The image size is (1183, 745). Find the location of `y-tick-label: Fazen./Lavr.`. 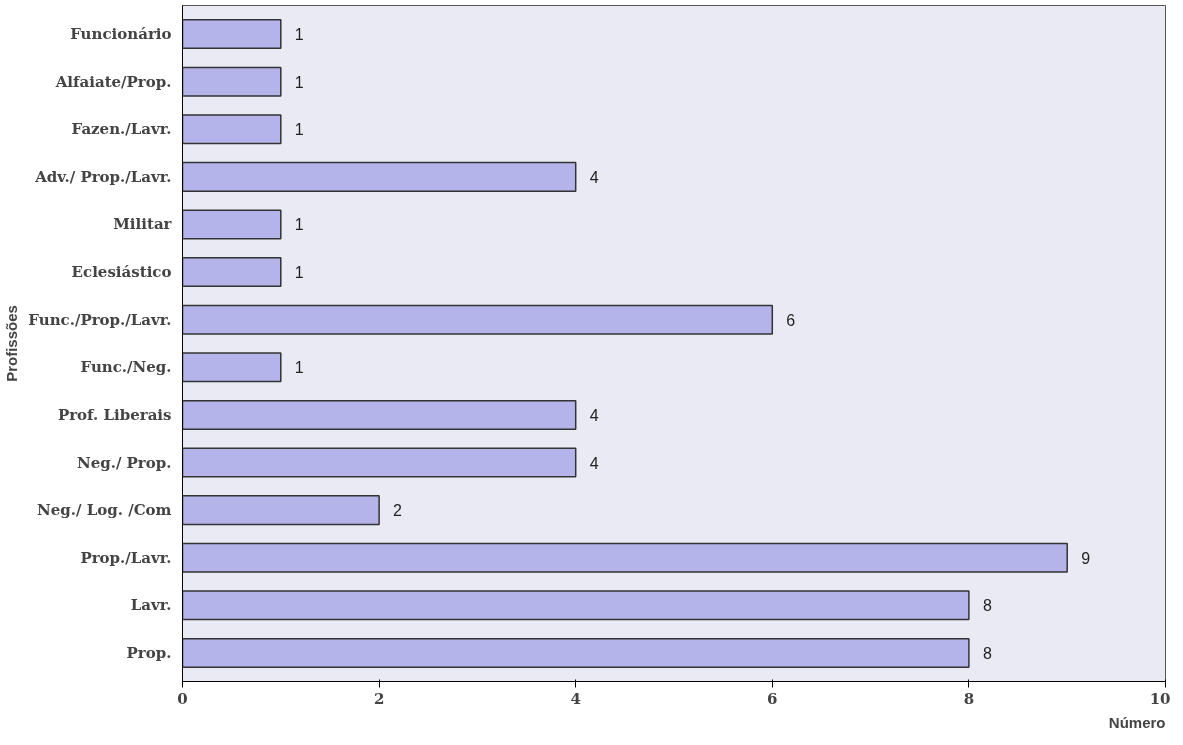

y-tick-label: Fazen./Lavr. is located at coordinates (121, 129).